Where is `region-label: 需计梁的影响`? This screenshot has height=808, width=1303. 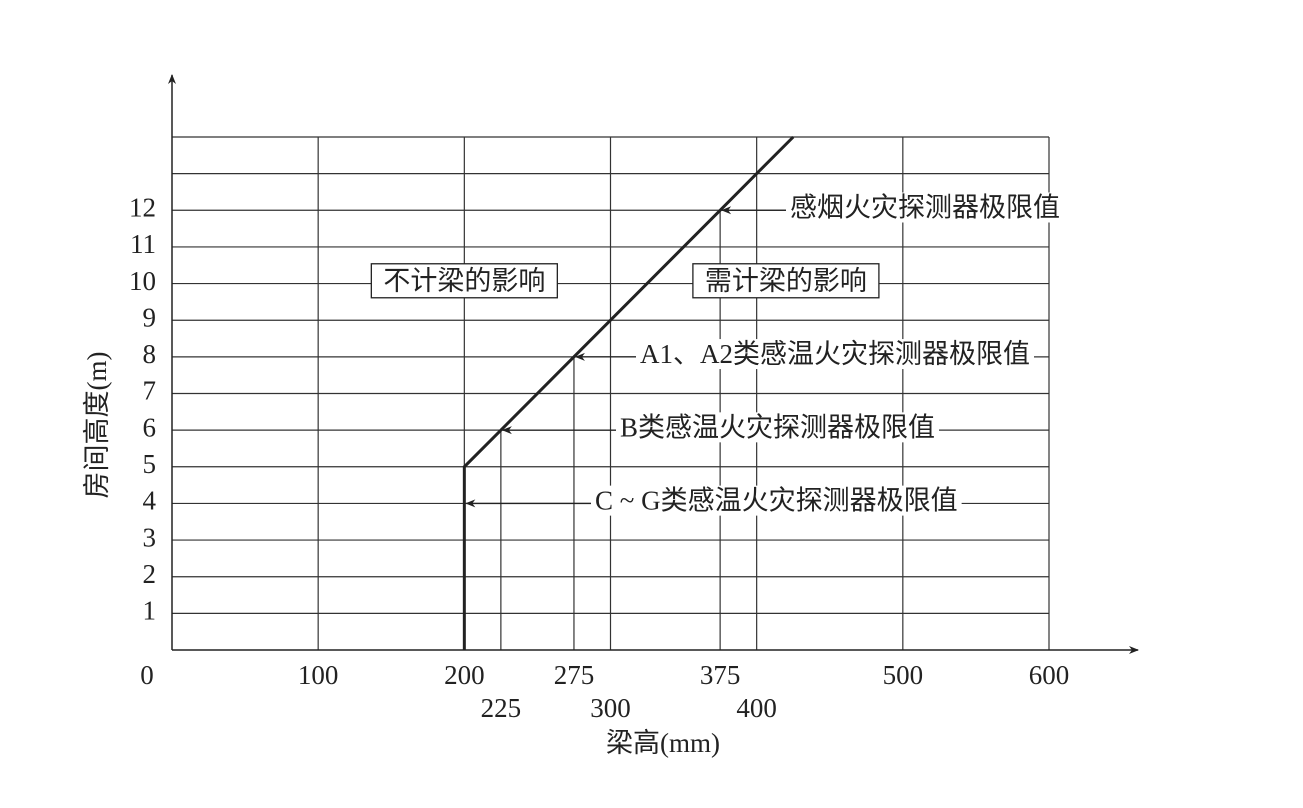 region-label: 需计梁的影响 is located at coordinates (786, 281).